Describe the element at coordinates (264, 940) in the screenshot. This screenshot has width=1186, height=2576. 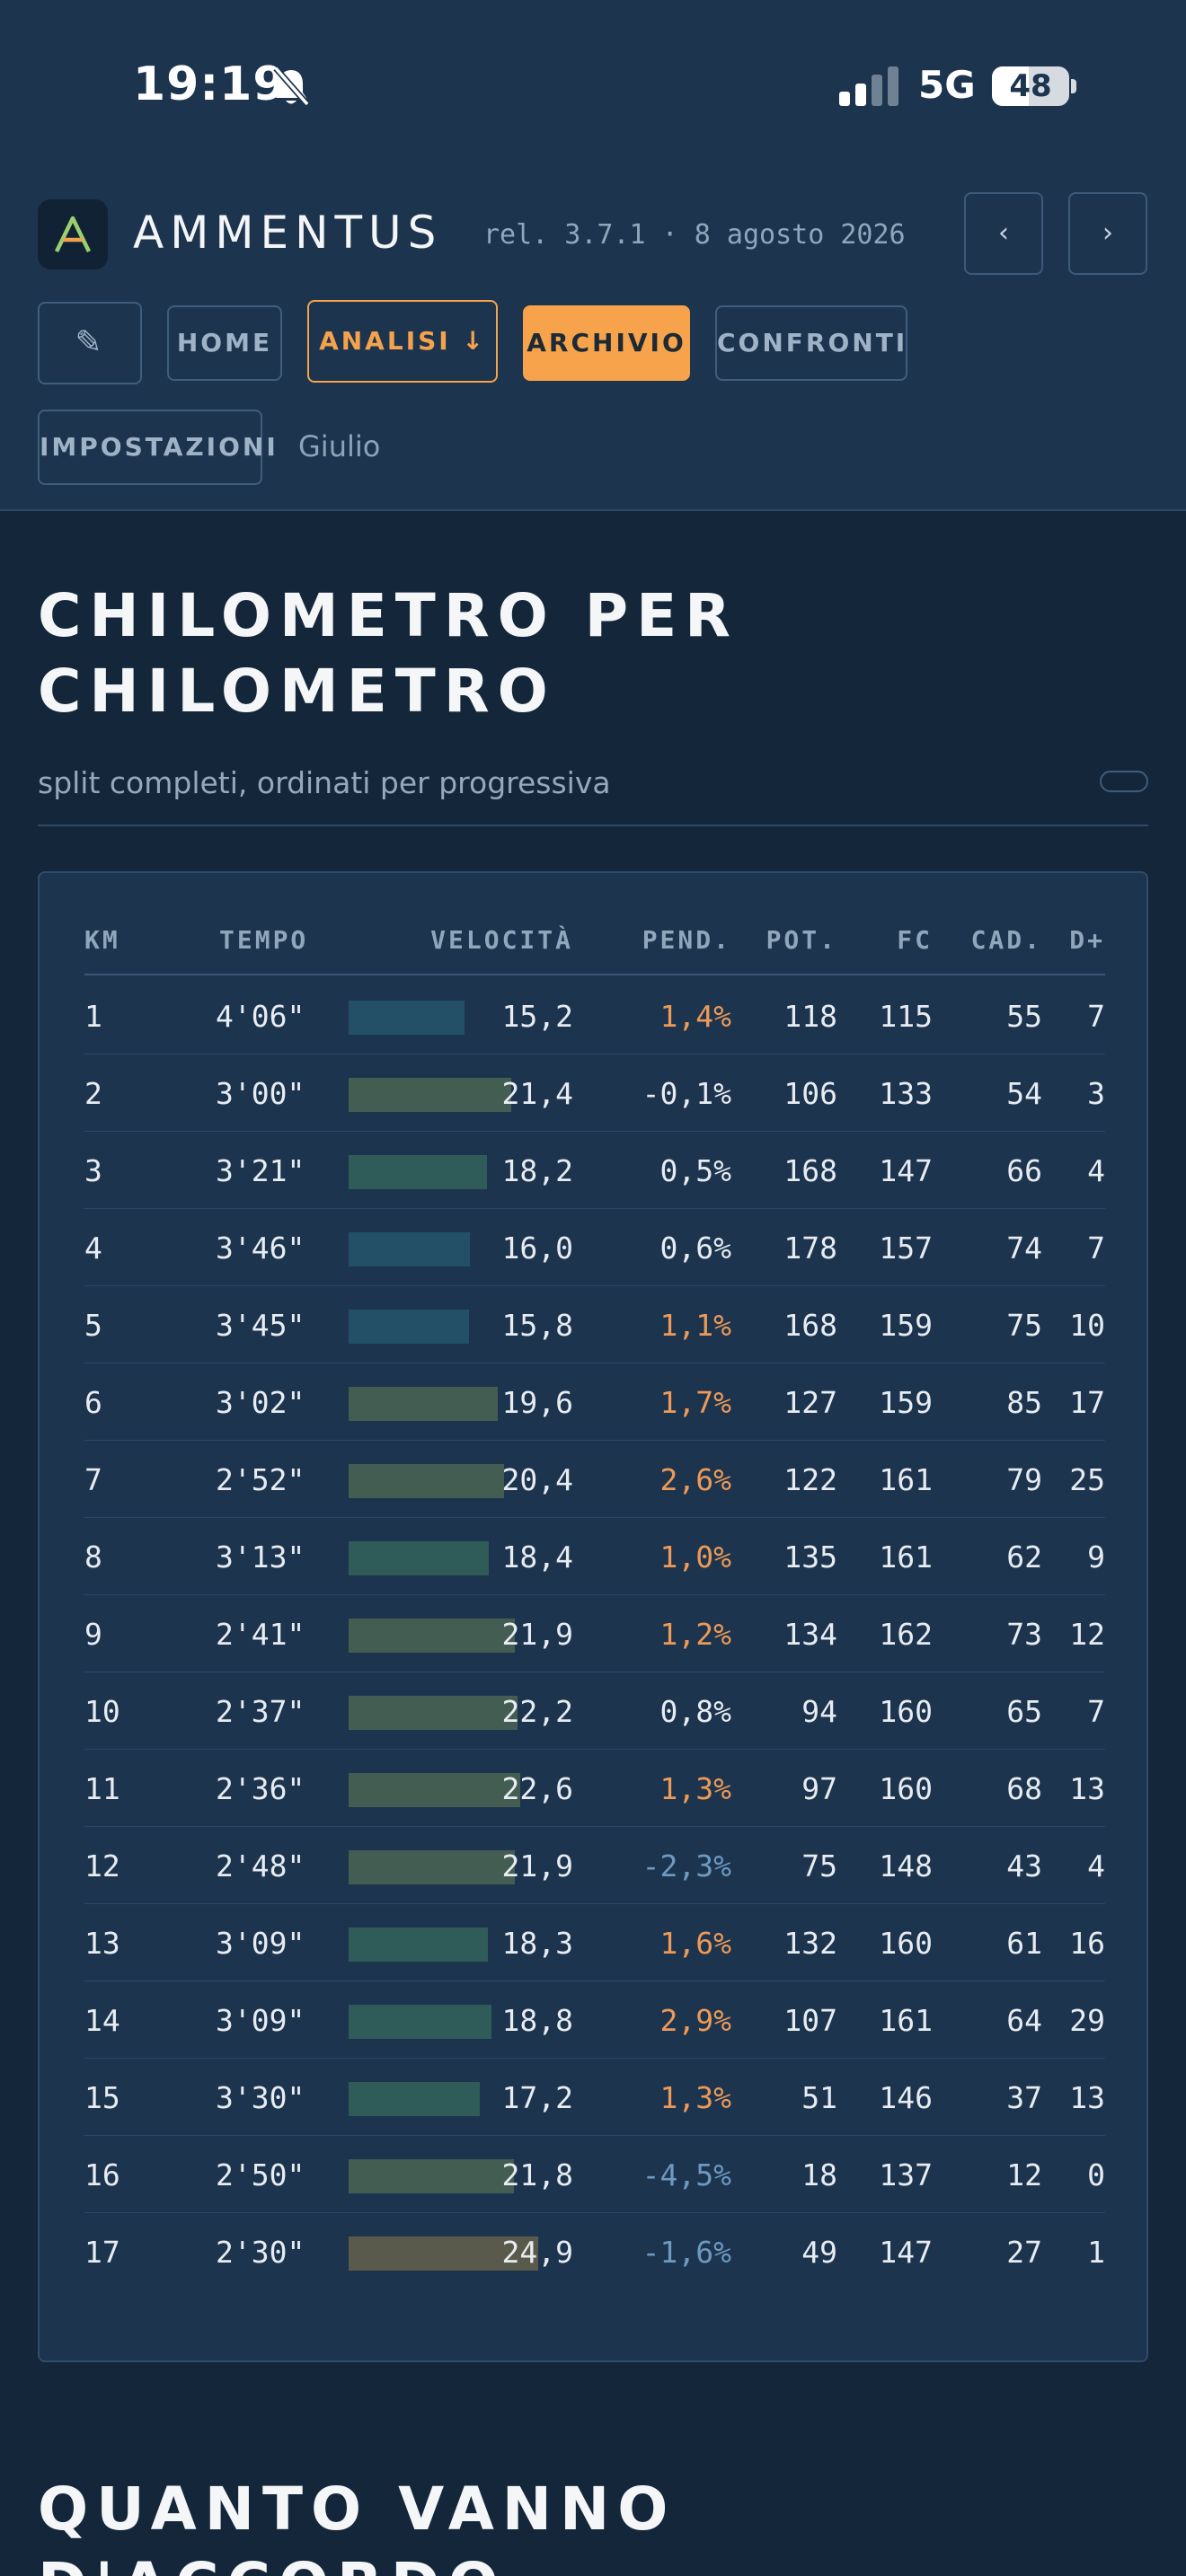
I see `header-tempo: TEMPO` at that location.